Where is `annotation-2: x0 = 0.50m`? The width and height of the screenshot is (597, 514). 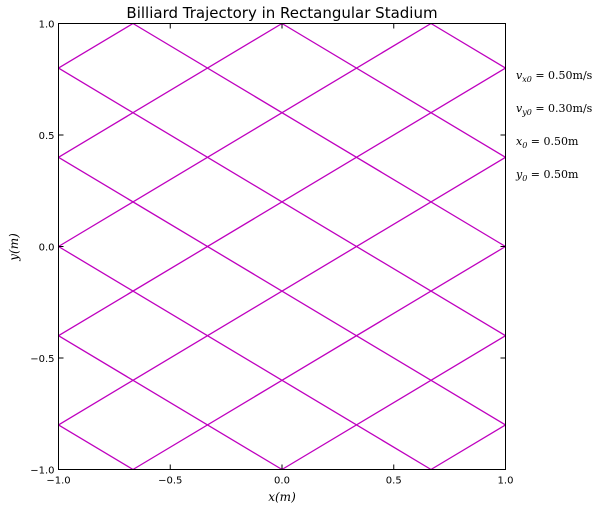 annotation-2: x0 = 0.50m is located at coordinates (547, 142).